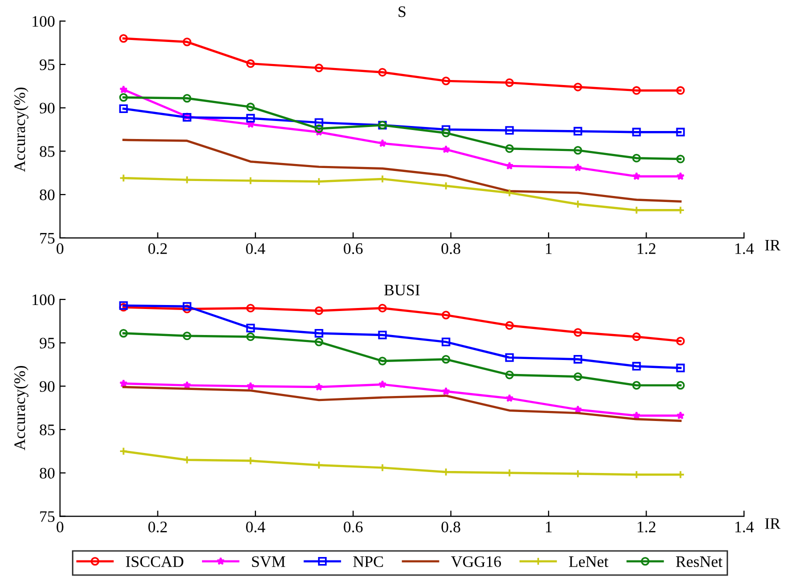  I want to click on legend-label: SVM, so click(269, 562).